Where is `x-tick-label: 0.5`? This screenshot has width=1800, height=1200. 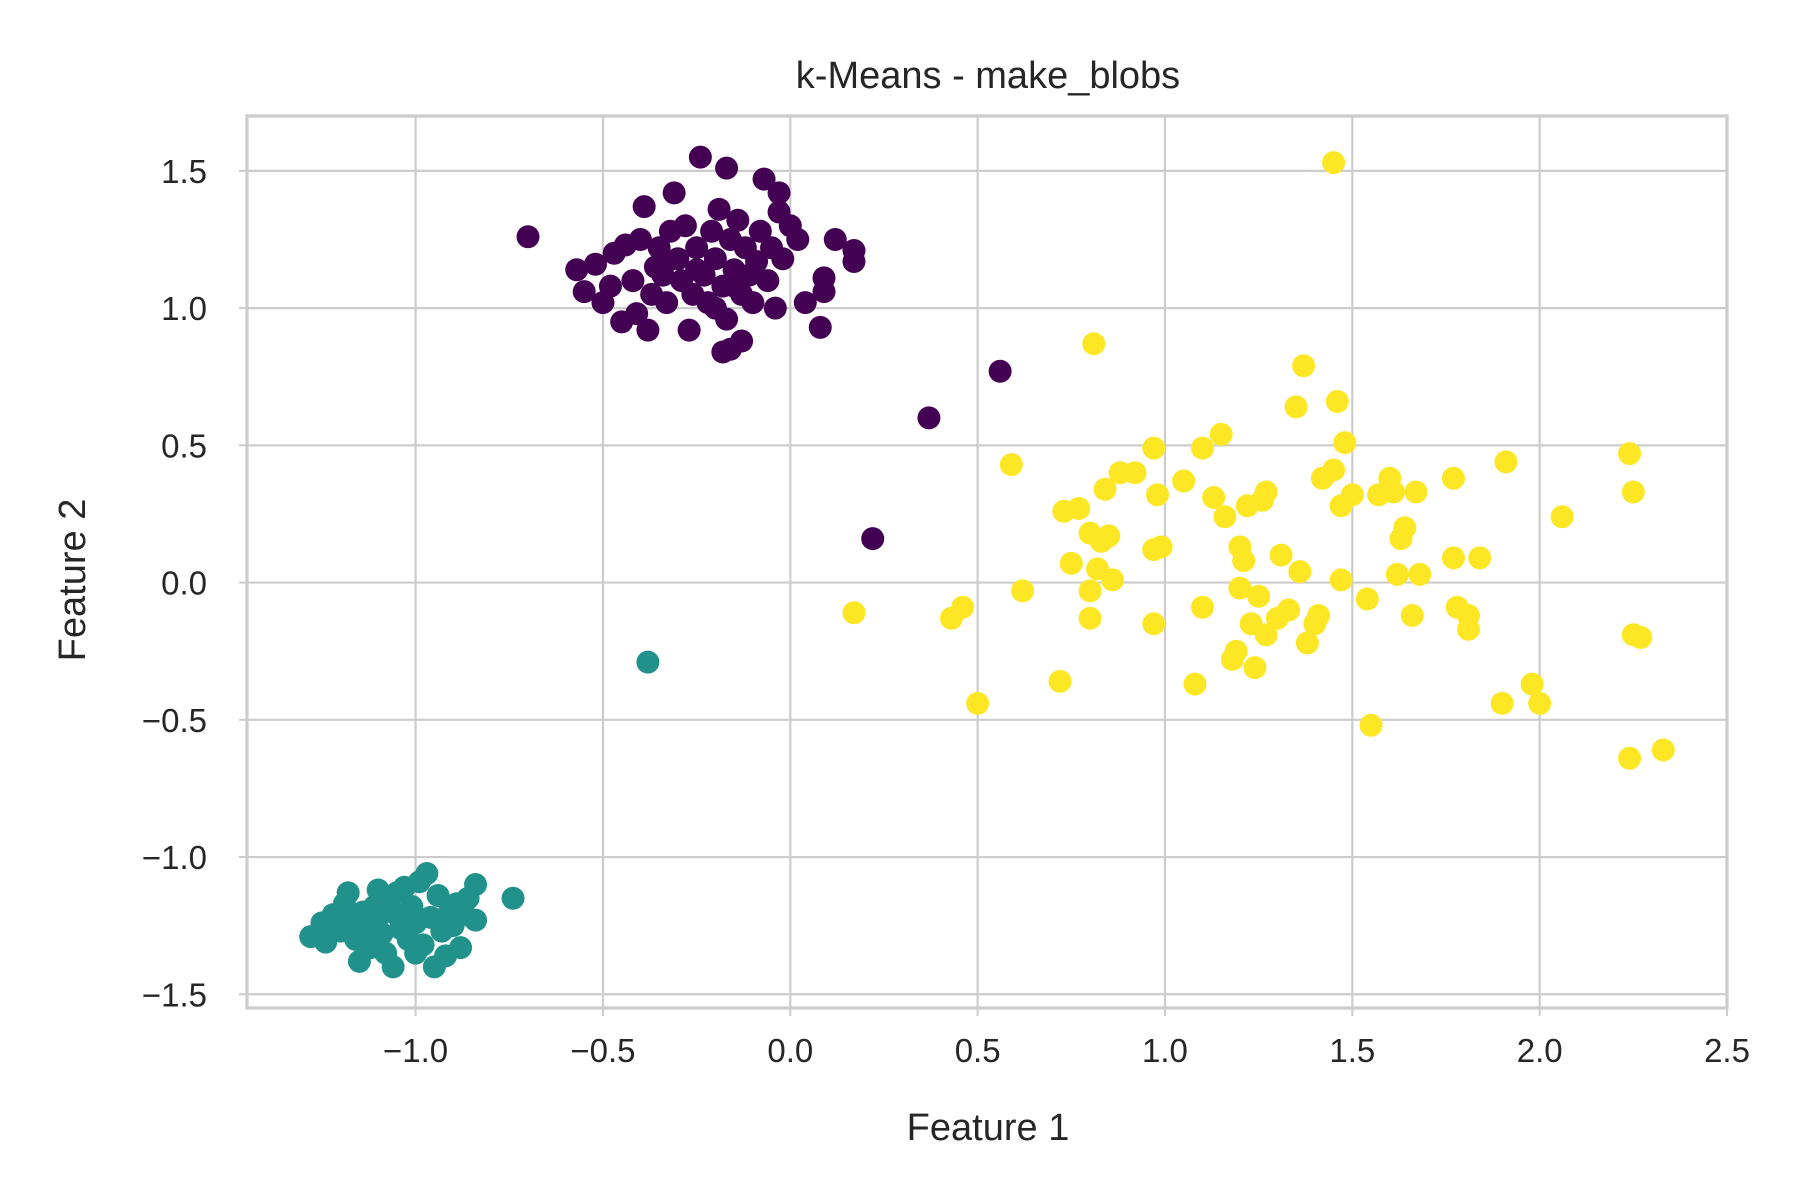 x-tick-label: 0.5 is located at coordinates (978, 1050).